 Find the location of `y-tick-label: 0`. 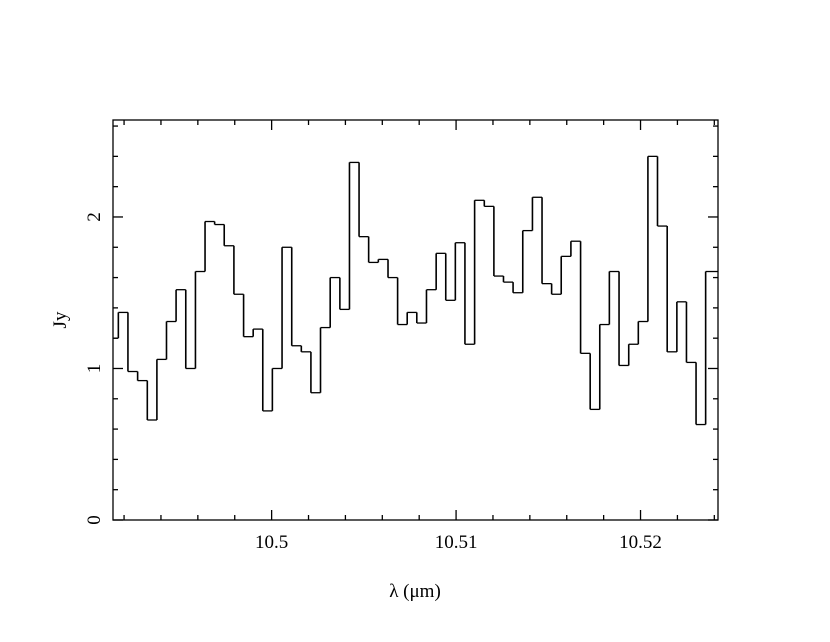

y-tick-label: 0 is located at coordinates (94, 520).